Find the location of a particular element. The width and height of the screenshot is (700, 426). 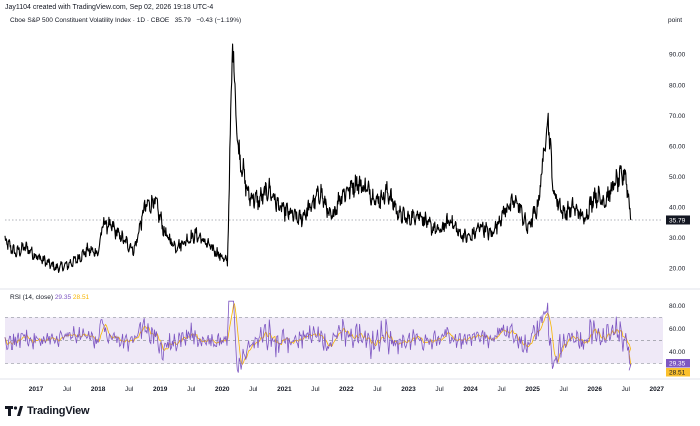

rsi-axis-tick-label: 80.00 is located at coordinates (677, 306).